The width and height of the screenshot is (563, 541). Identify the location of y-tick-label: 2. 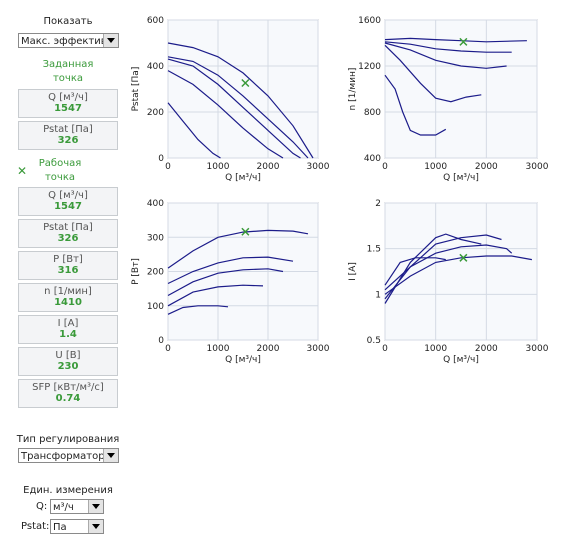
(378, 204).